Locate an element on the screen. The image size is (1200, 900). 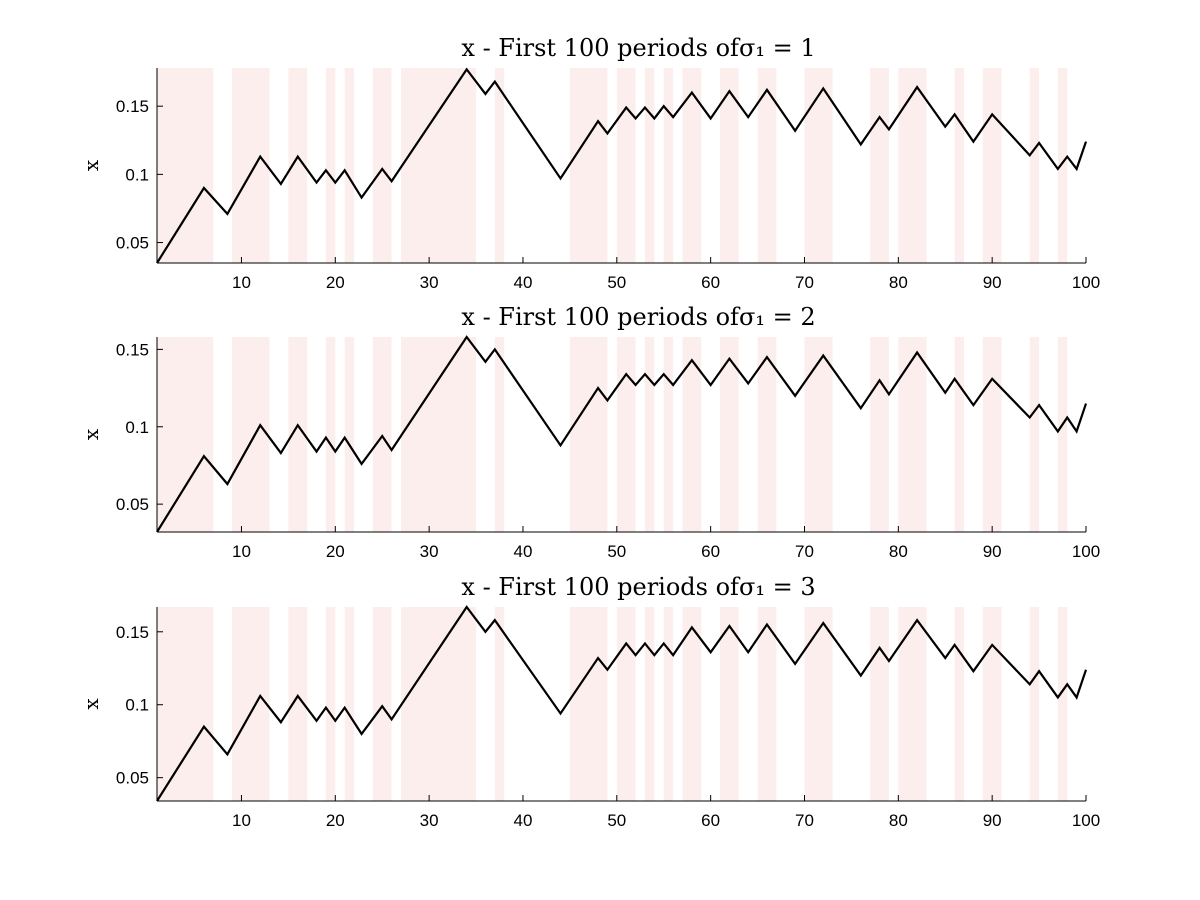
subplot-title: x - First 100 periods ofσ₁ = 3 is located at coordinates (638, 587).